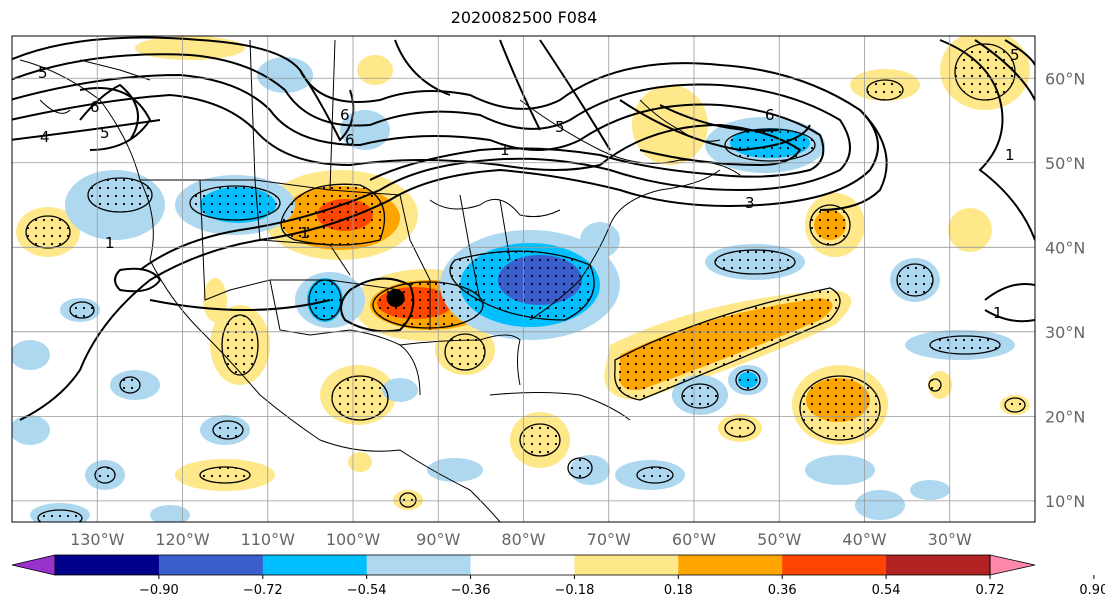  I want to click on latitude-label: 20°N, so click(1065, 416).